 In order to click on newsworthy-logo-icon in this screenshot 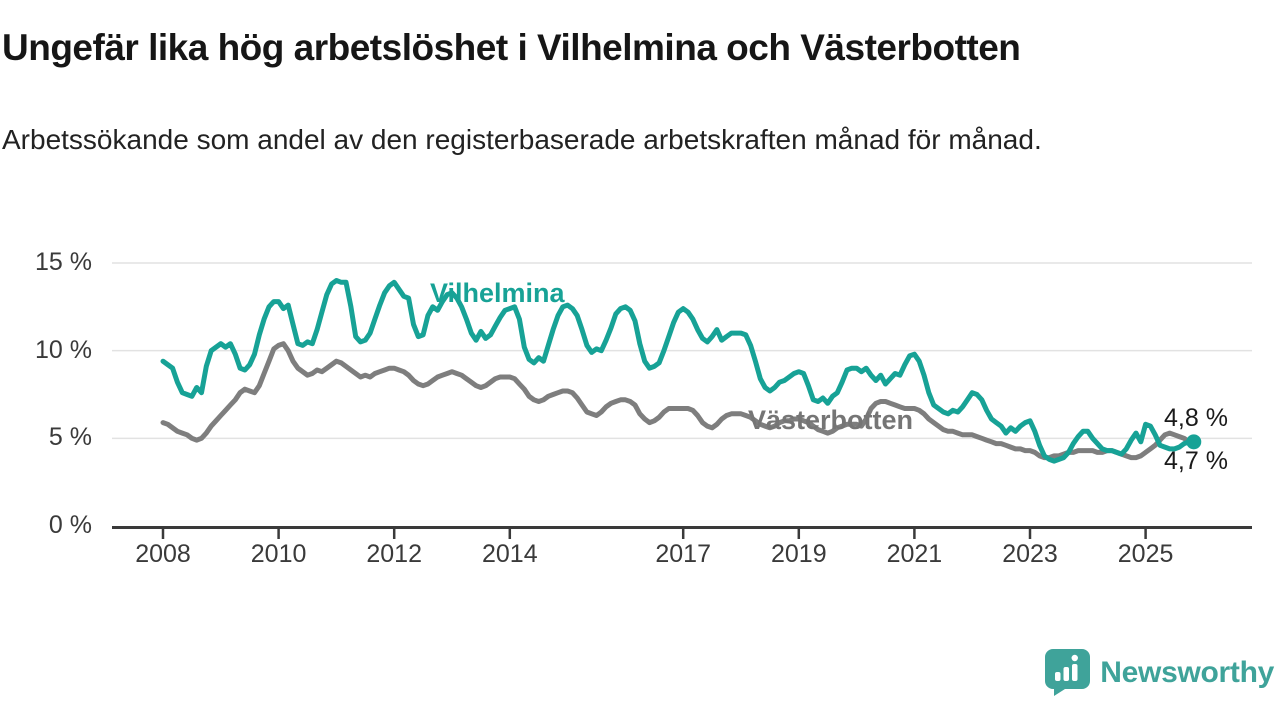, I will do `click(1067, 672)`.